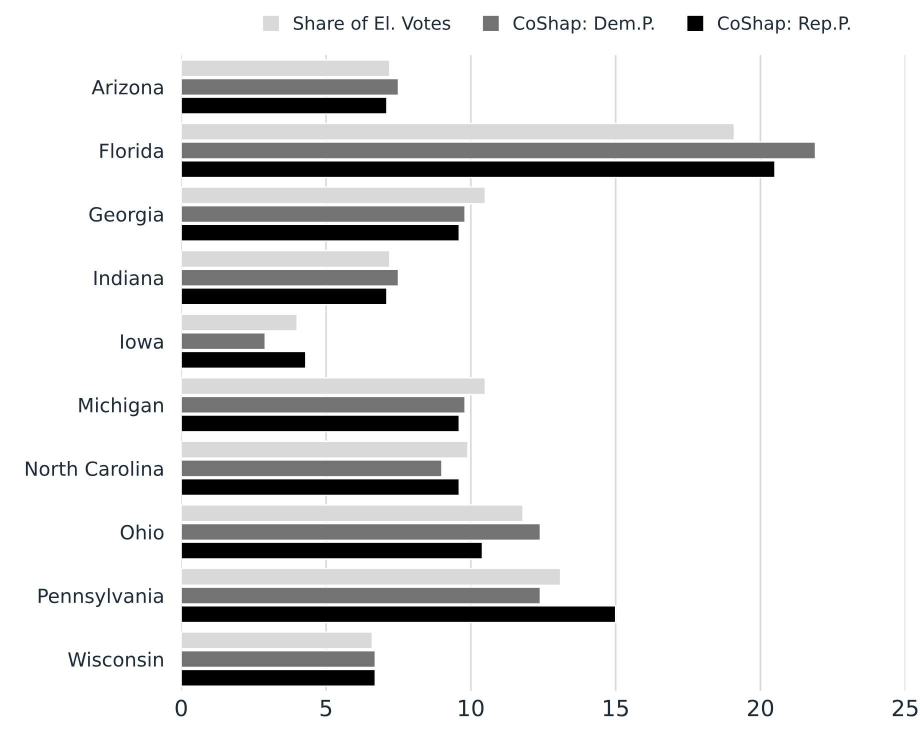 This screenshot has width=920, height=735. Describe the element at coordinates (142, 341) in the screenshot. I see `y-tick-label: Iowa` at that location.